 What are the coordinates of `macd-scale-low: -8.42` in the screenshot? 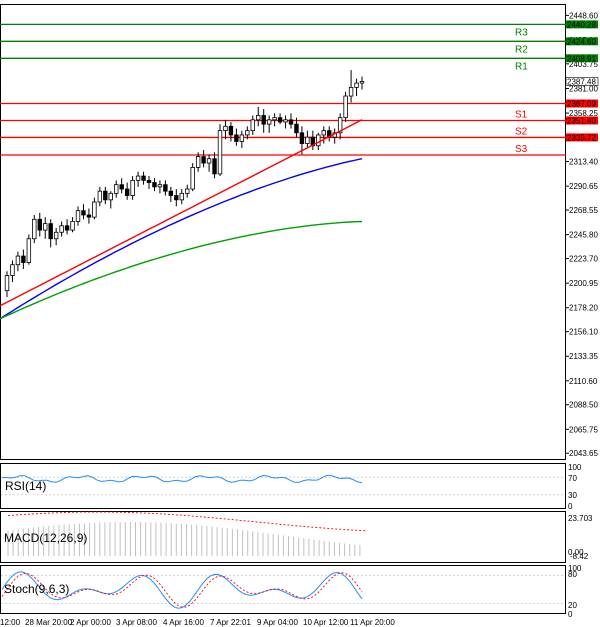 It's located at (579, 556).